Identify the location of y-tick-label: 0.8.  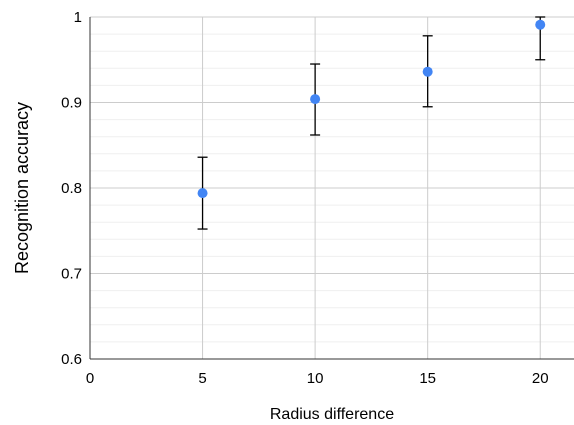
(71, 188).